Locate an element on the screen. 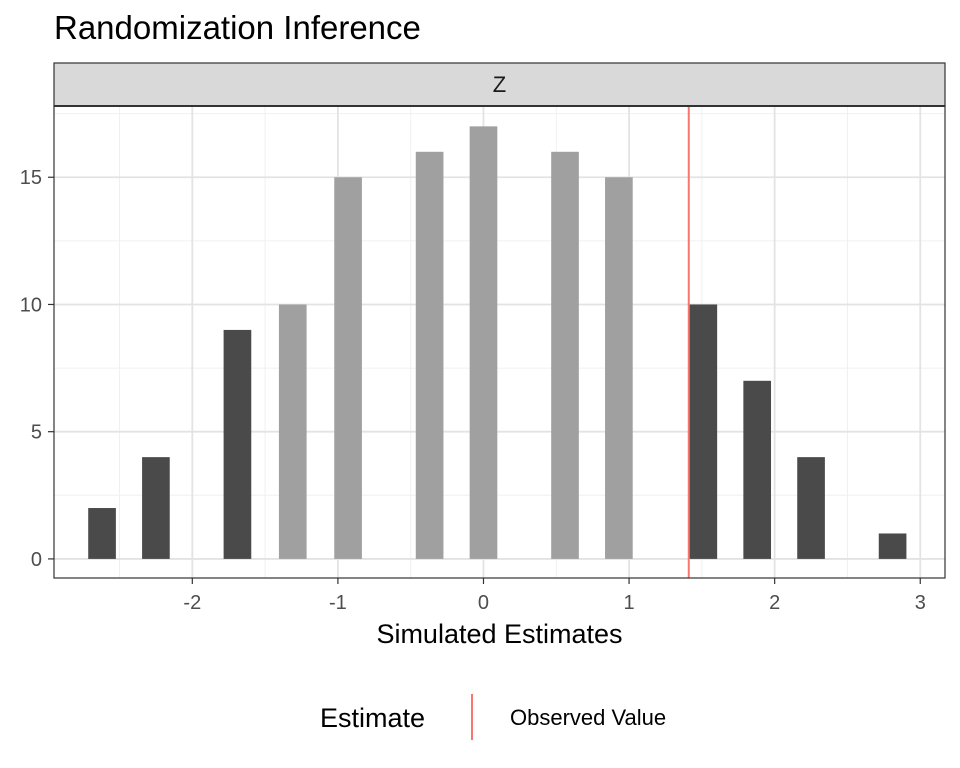 Image resolution: width=960 pixels, height=768 pixels. x-tick-label: 2 is located at coordinates (774, 603).